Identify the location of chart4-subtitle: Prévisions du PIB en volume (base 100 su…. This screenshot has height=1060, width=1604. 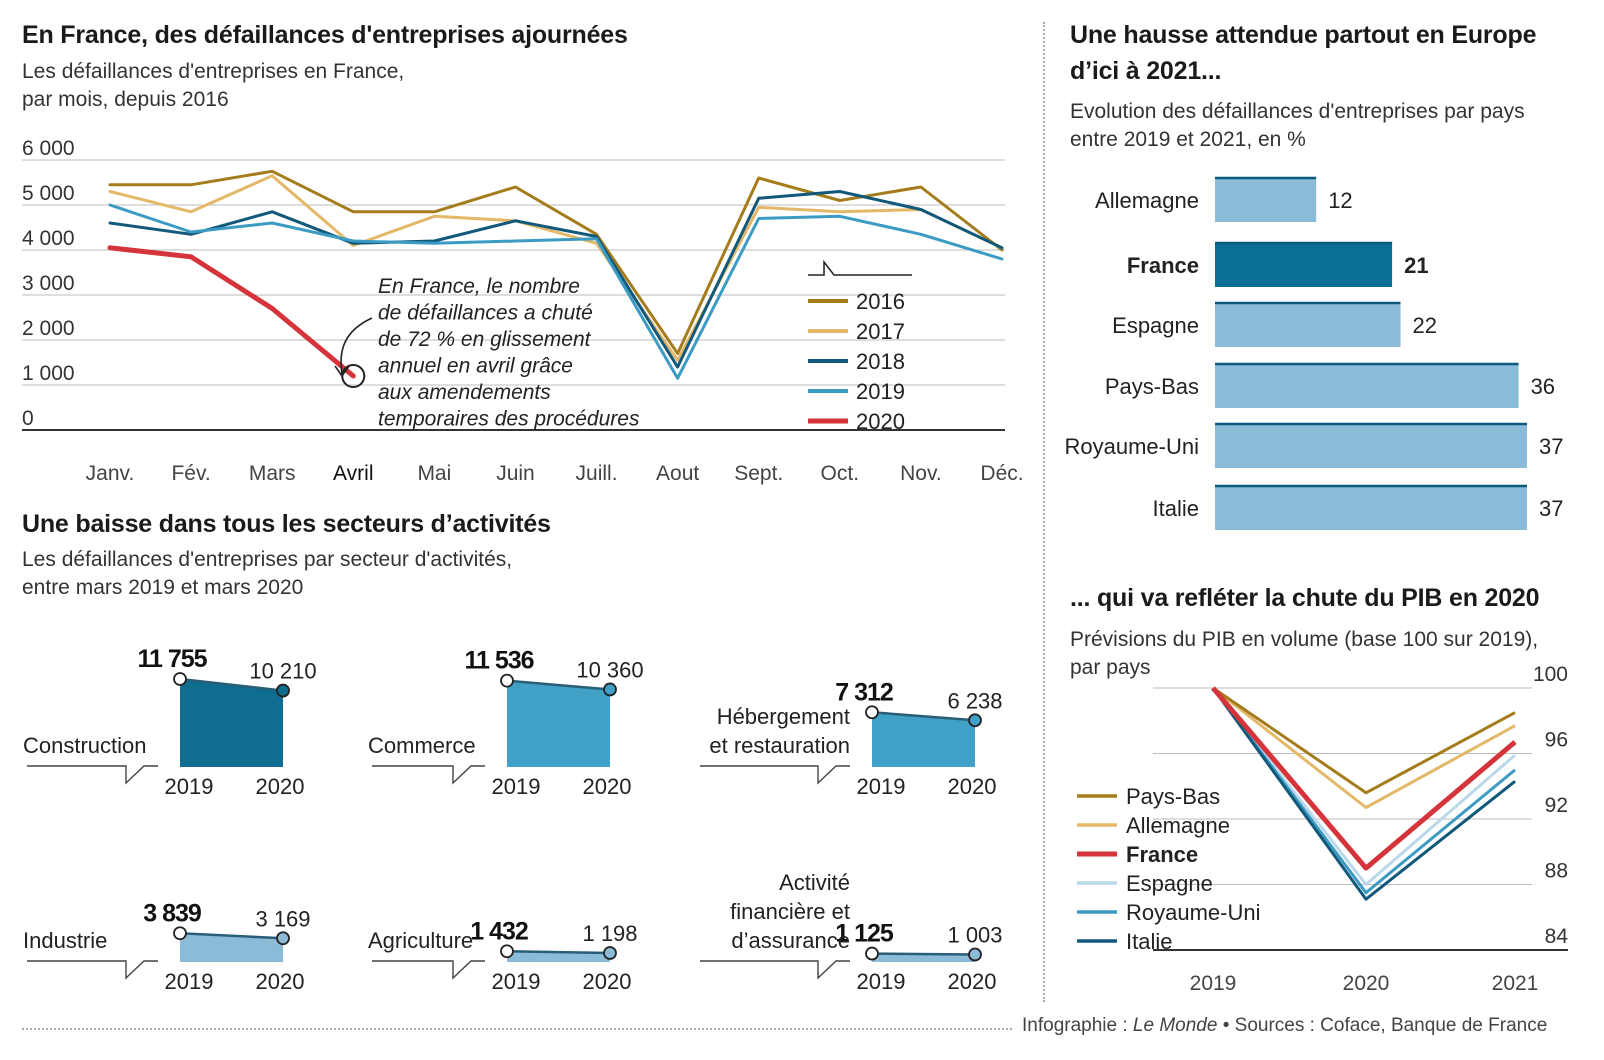
(1304, 654).